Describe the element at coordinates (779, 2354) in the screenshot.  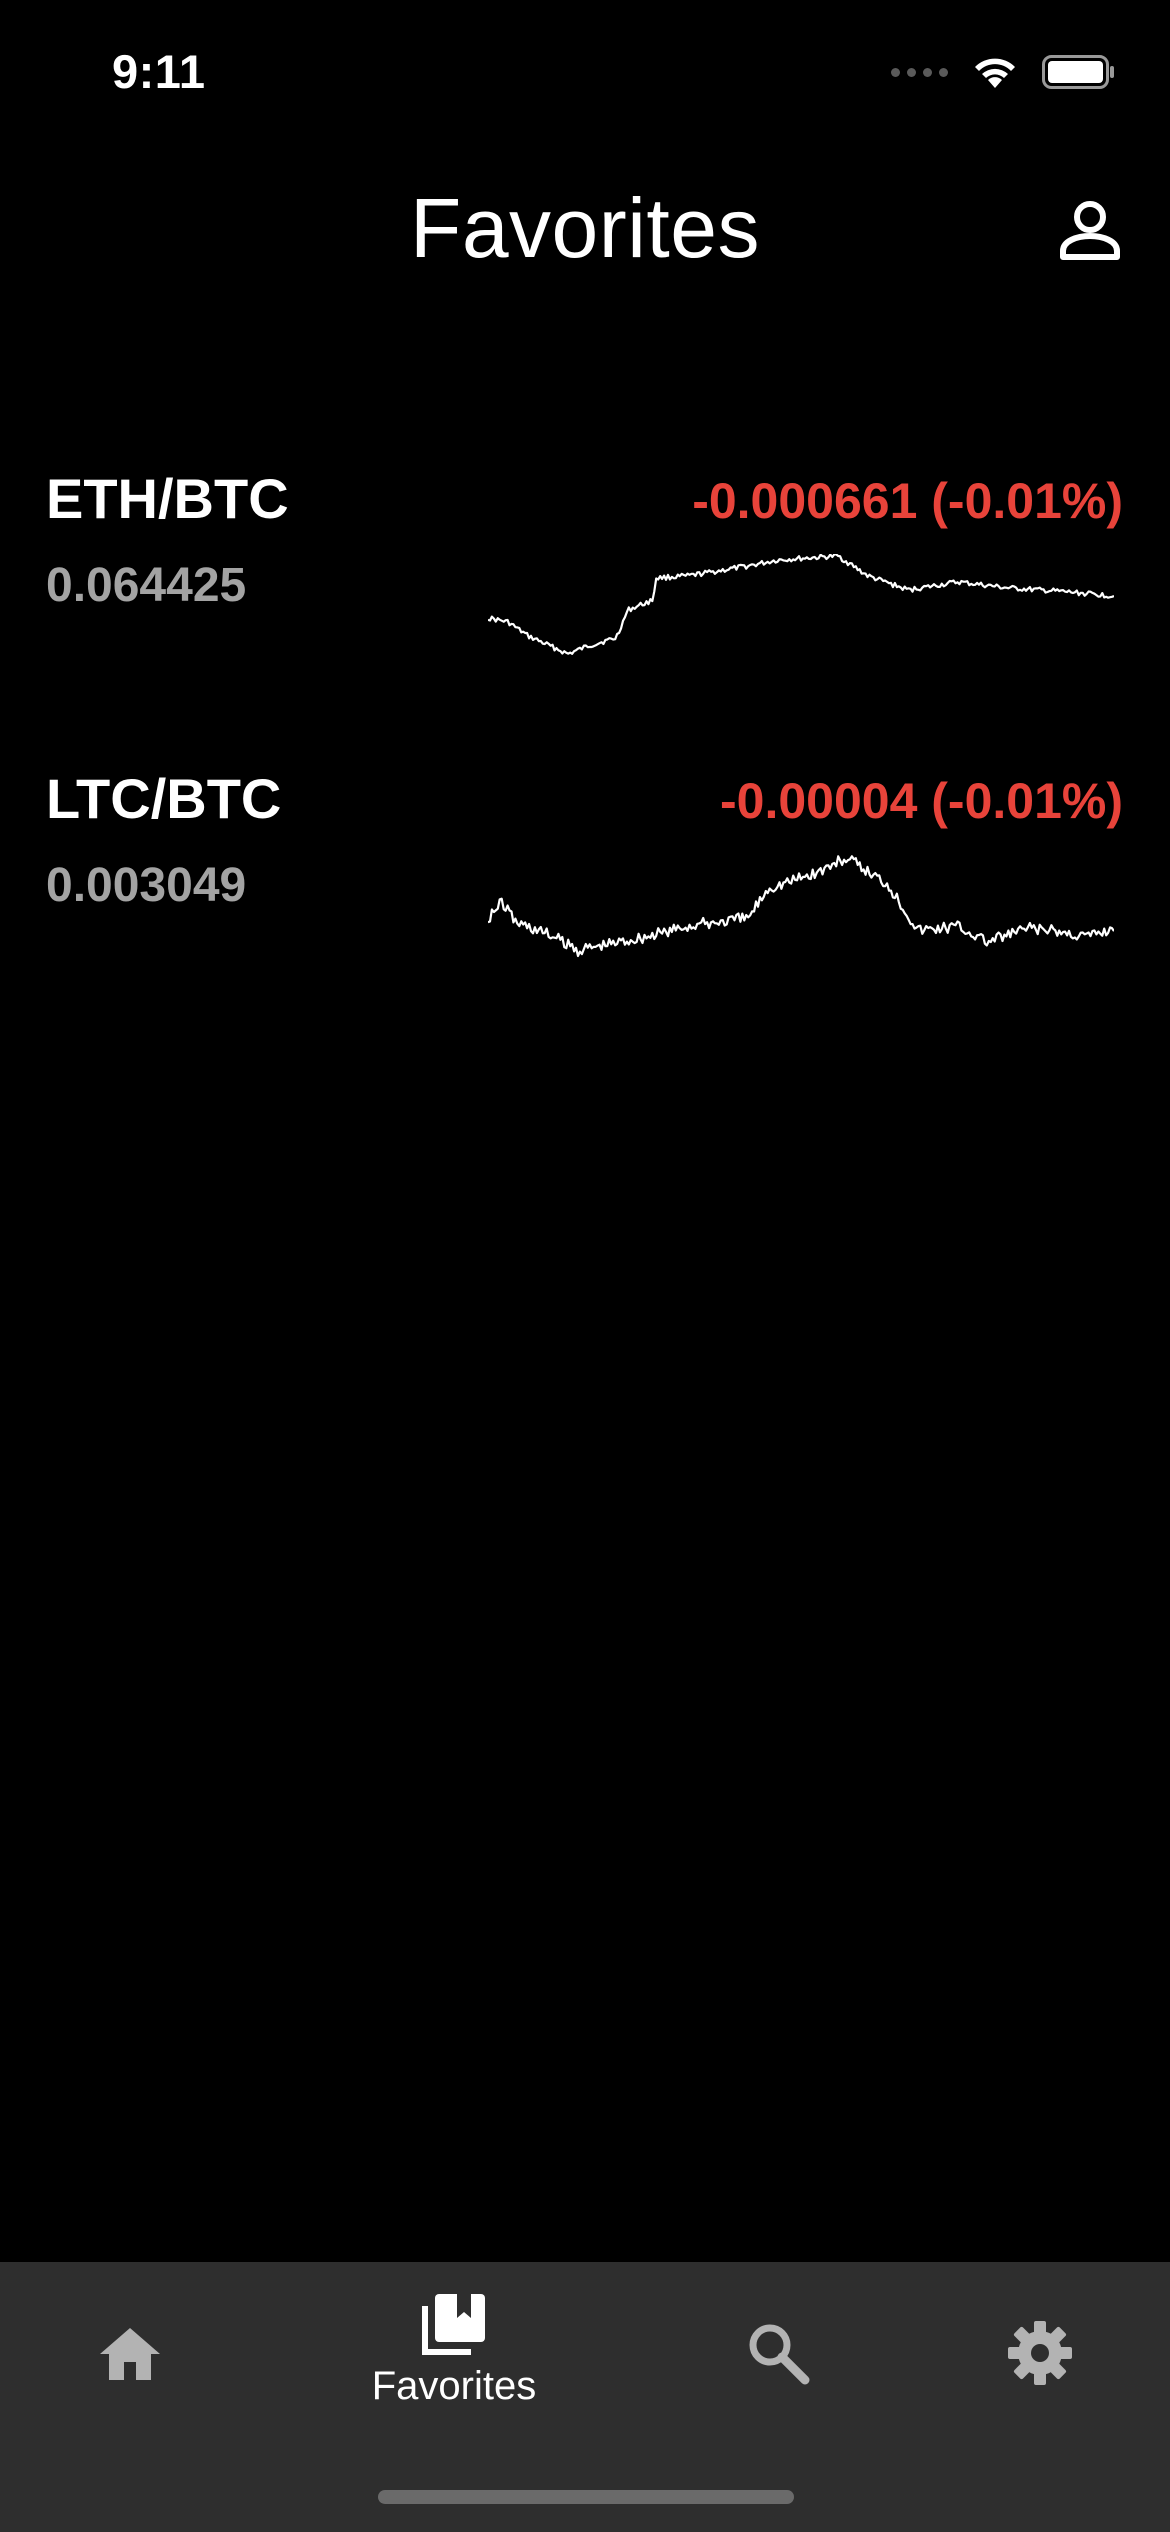
I see `search-icon` at that location.